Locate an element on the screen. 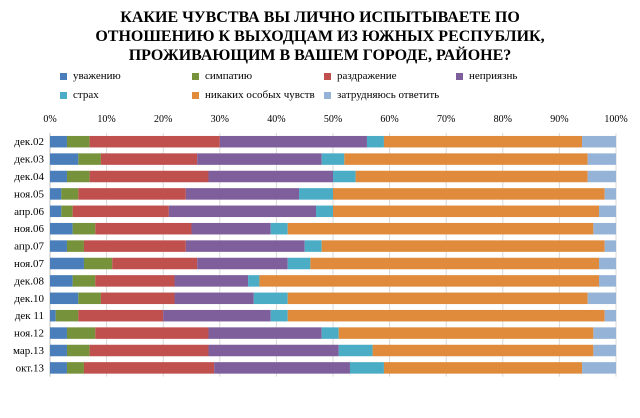 The image size is (640, 418). x-tick-label: 100% is located at coordinates (615, 119).